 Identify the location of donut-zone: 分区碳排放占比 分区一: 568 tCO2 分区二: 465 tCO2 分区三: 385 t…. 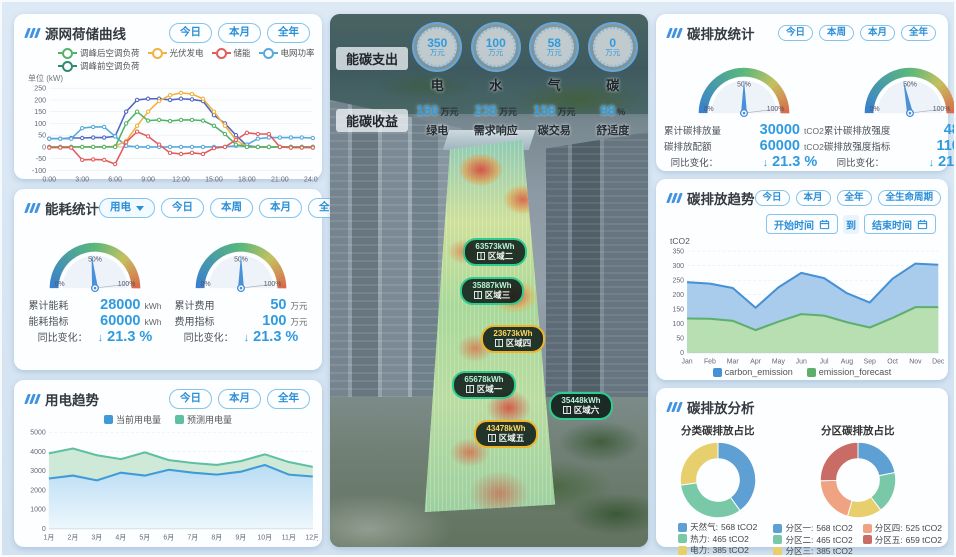
(857, 488).